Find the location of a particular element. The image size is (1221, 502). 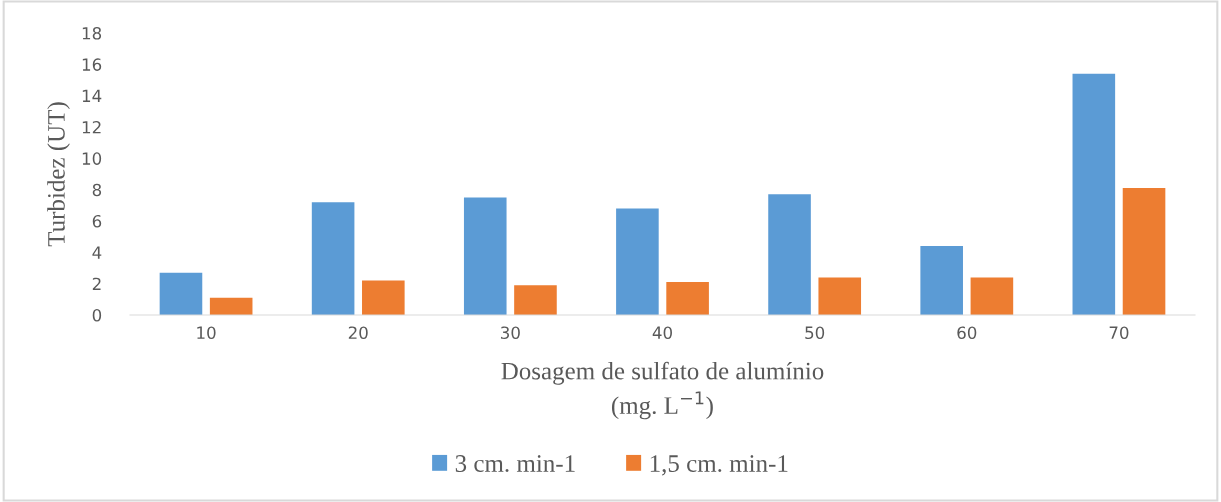

legend-label: 3 cm. min-1 is located at coordinates (515, 464).